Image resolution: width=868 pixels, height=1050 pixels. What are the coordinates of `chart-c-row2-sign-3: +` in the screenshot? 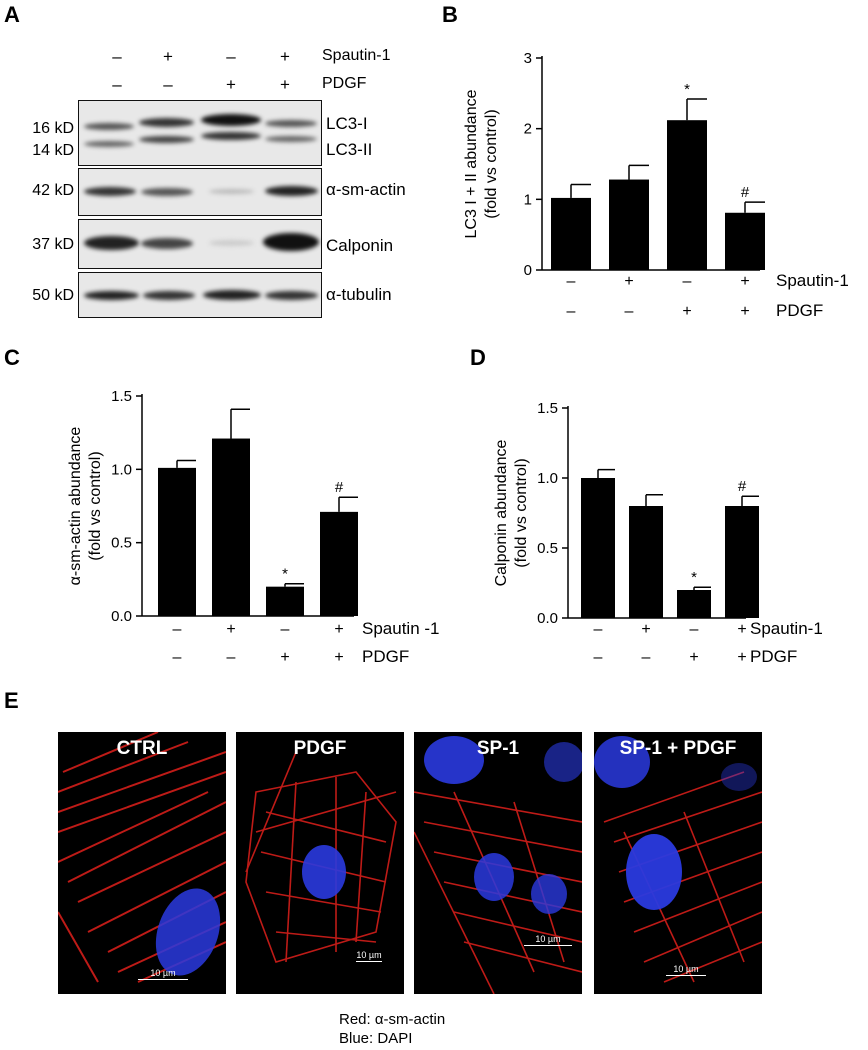 It's located at (284, 657).